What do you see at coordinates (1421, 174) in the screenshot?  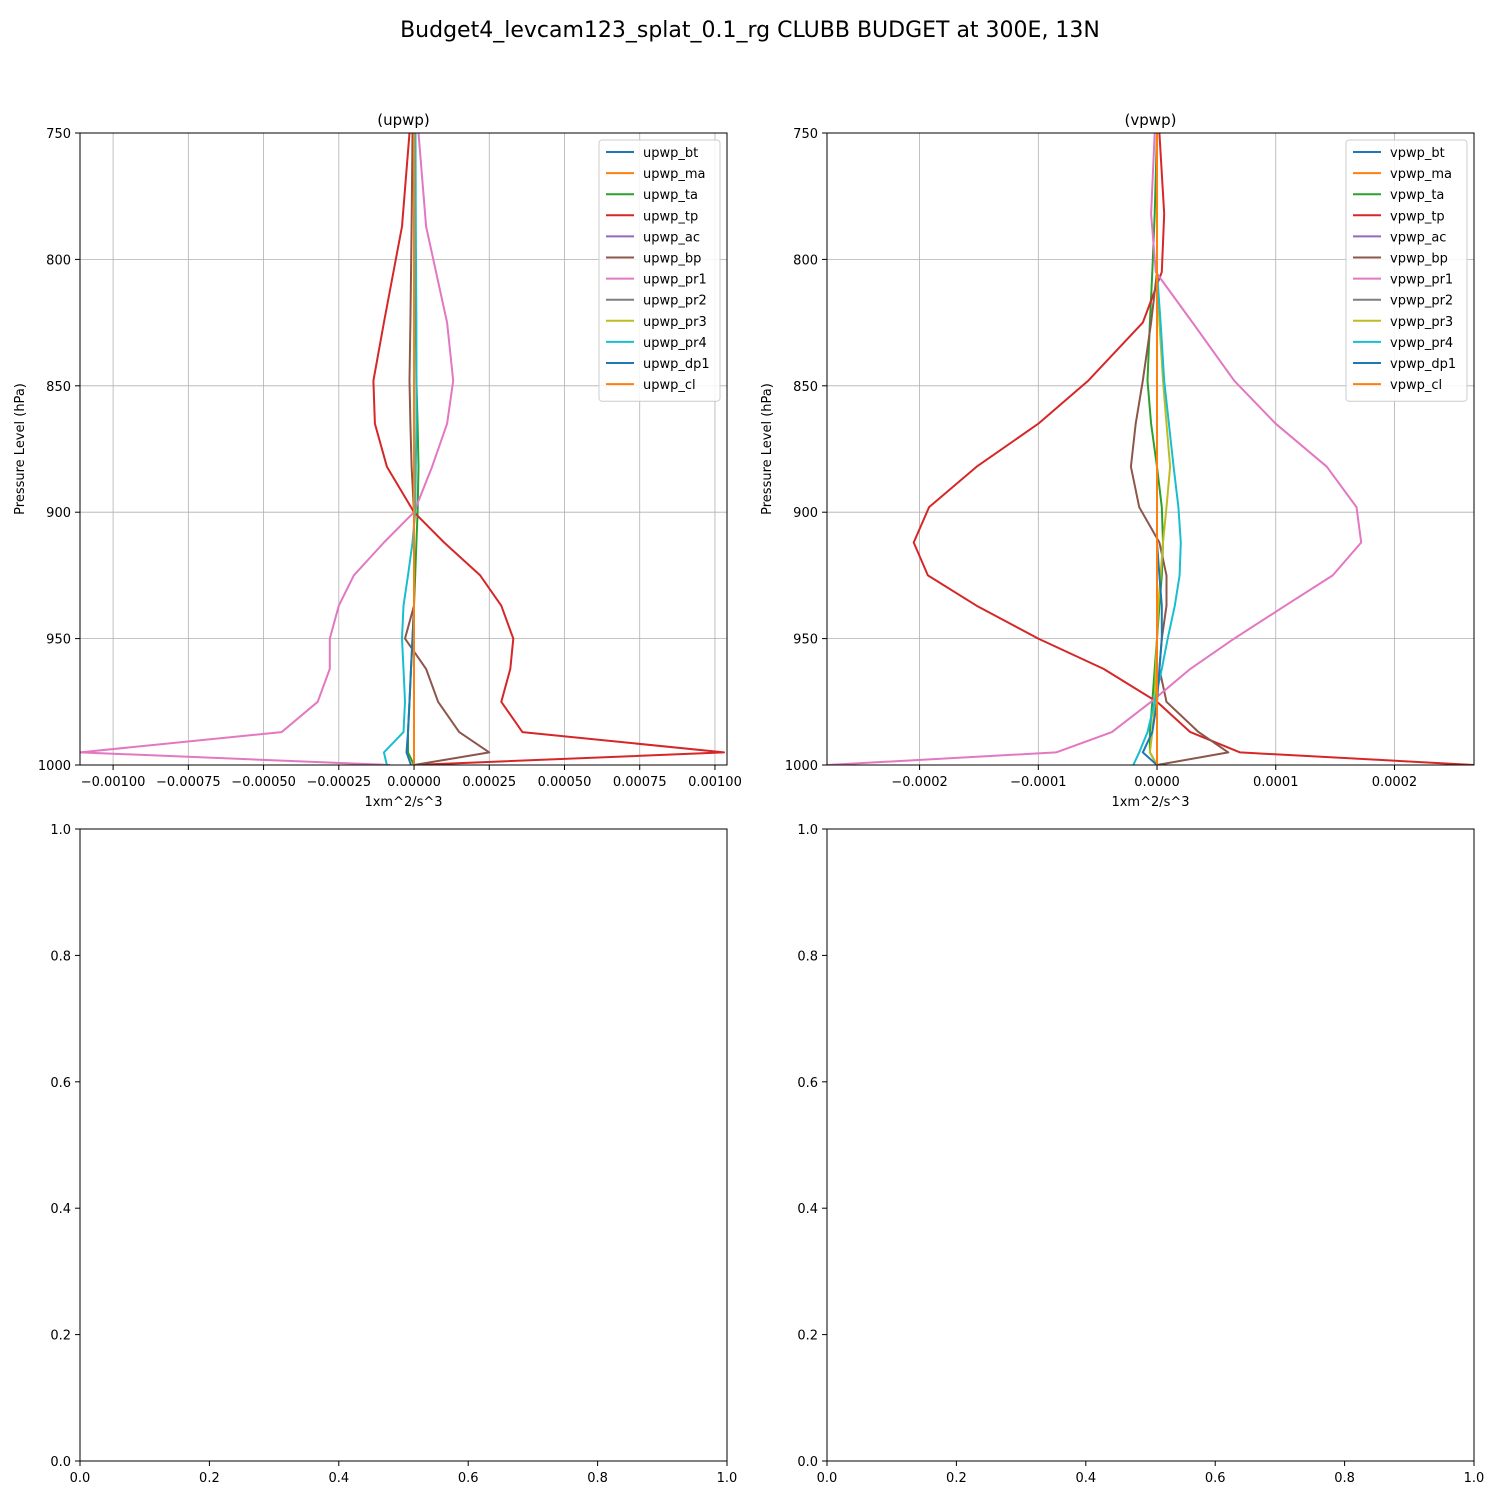 I see `legend-label-vpwp_ma: vpwp_ma` at bounding box center [1421, 174].